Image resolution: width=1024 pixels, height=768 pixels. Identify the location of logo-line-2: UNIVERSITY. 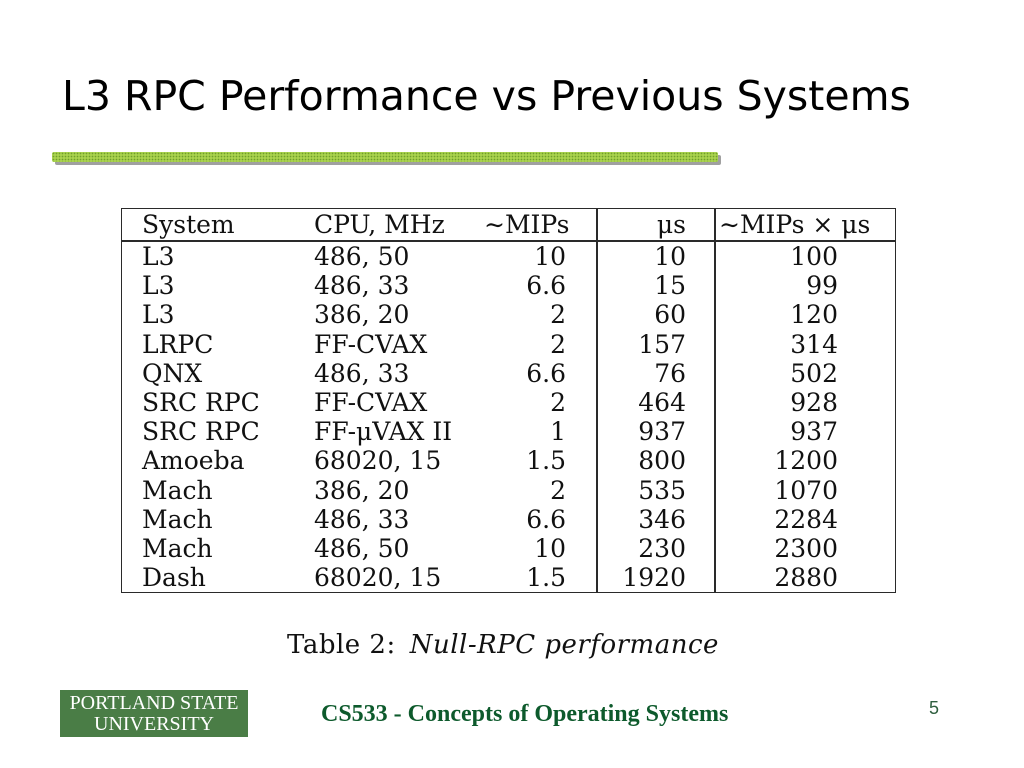
(154, 724).